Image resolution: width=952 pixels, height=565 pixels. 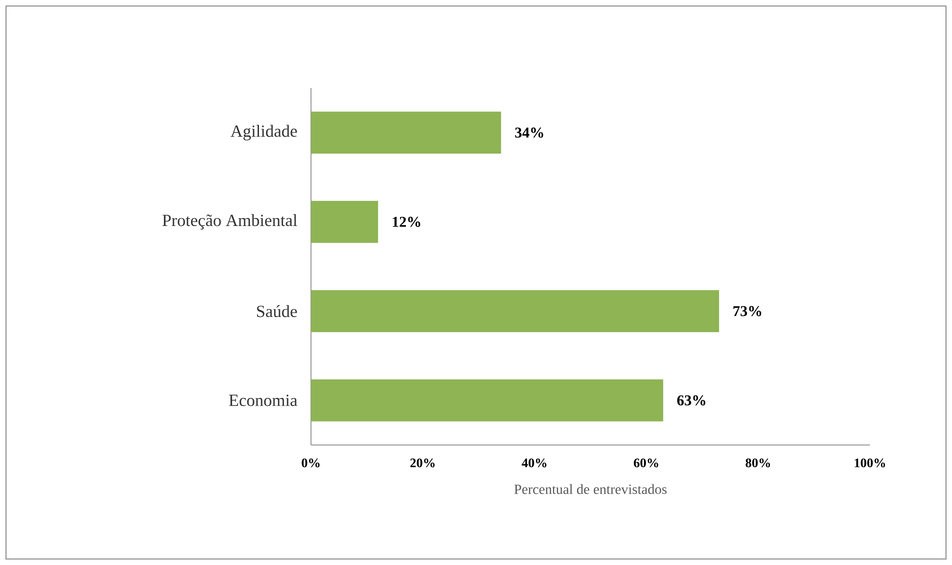 What do you see at coordinates (758, 463) in the screenshot?
I see `x-tick-label: 80%` at bounding box center [758, 463].